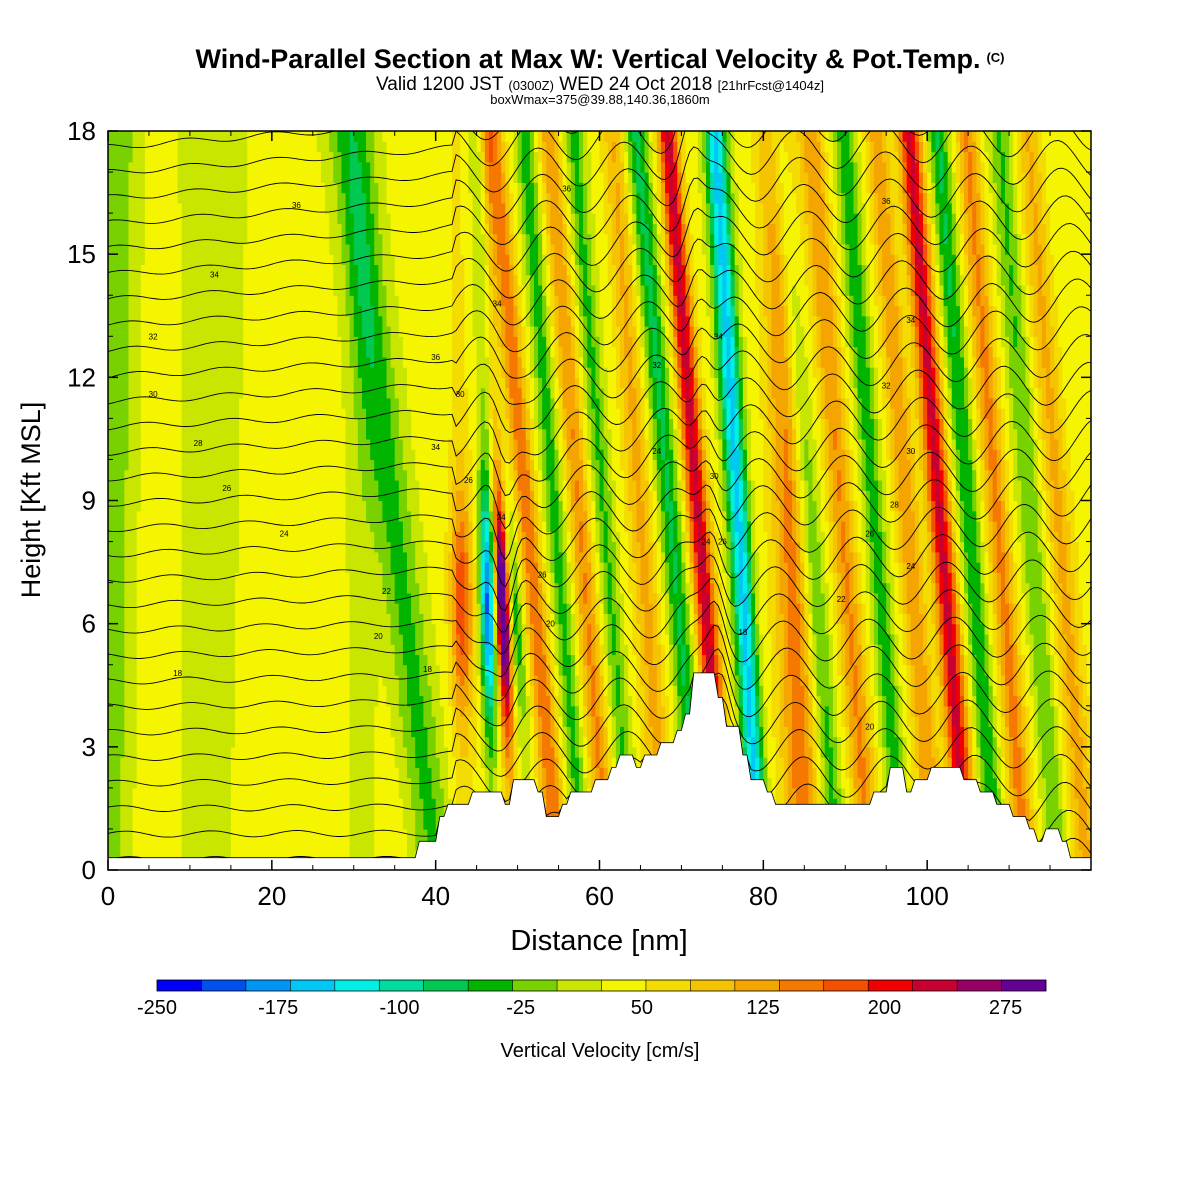  I want to click on valid-date: WED 24 Oct 2018, so click(636, 84).